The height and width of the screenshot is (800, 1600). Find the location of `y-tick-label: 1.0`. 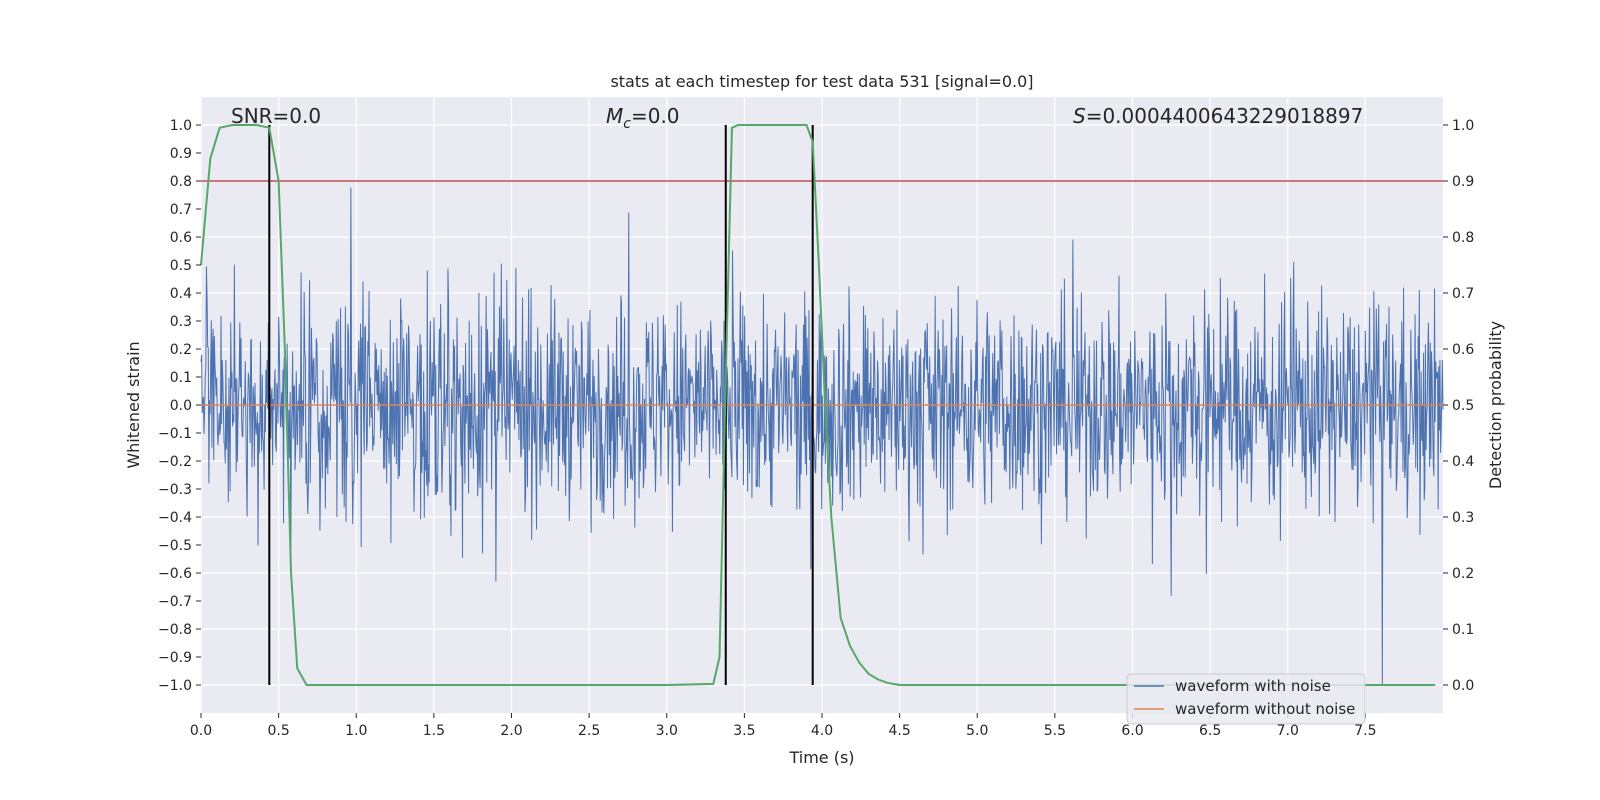

y-tick-label: 1.0 is located at coordinates (181, 126).